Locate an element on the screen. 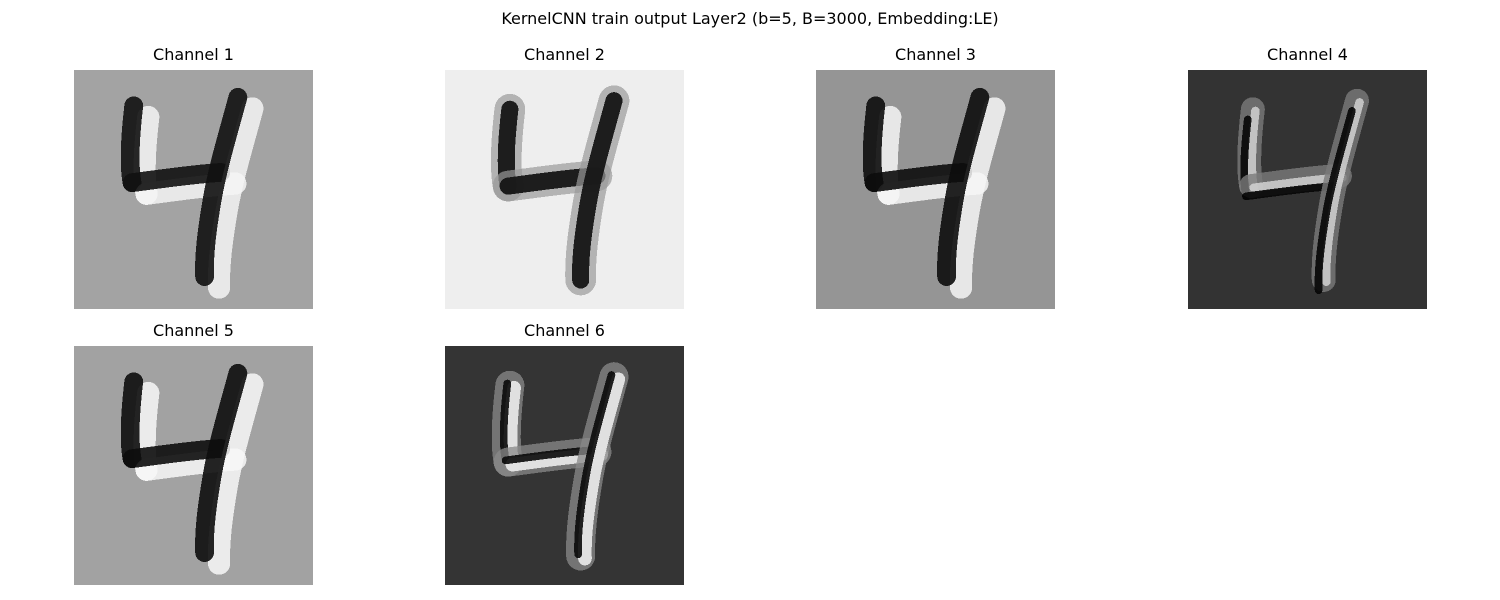 This screenshot has height=600, width=1500. channel-6-title: Channel 6 is located at coordinates (564, 330).